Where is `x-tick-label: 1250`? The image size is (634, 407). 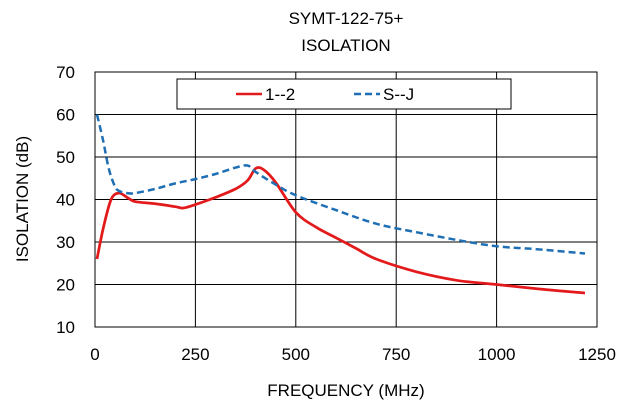 x-tick-label: 1250 is located at coordinates (597, 354).